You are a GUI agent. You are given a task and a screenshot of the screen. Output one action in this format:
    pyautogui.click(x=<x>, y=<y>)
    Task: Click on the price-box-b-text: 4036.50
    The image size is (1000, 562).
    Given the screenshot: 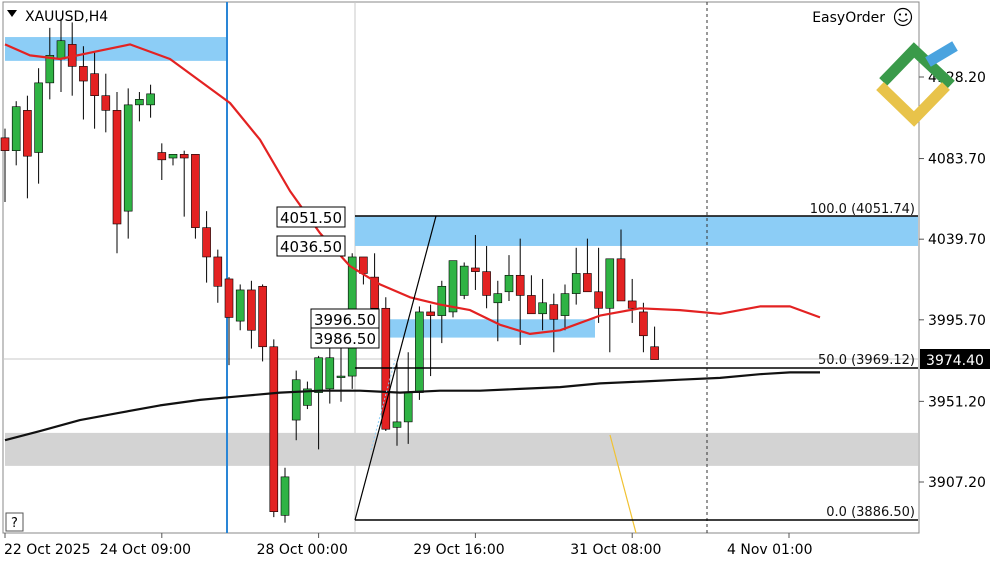 What is the action you would take?
    pyautogui.click(x=311, y=247)
    